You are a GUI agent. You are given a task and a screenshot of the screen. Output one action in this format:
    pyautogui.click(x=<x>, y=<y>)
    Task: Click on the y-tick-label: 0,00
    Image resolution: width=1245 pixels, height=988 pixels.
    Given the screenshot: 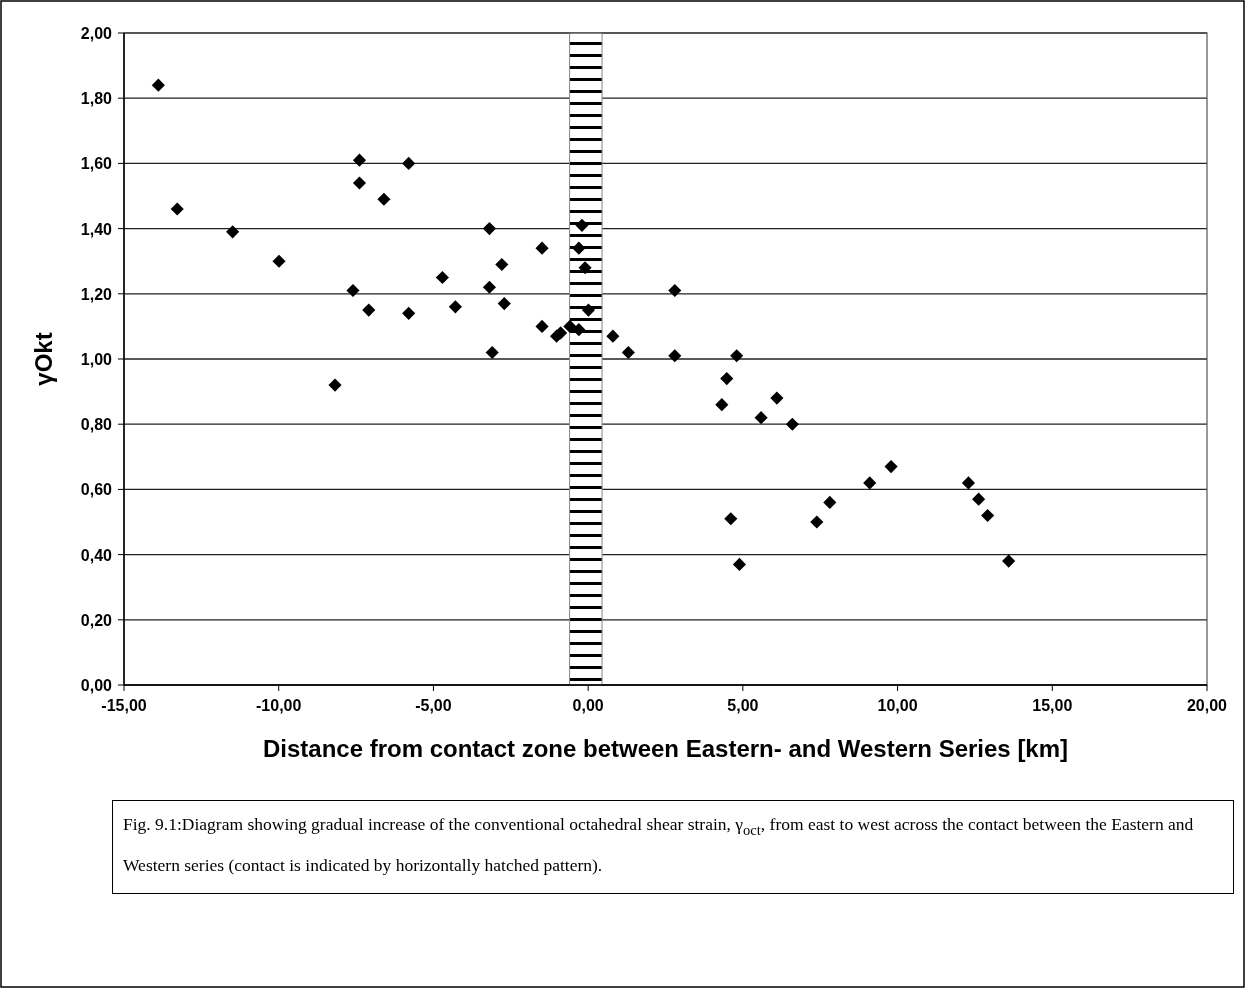 What is the action you would take?
    pyautogui.click(x=96, y=685)
    